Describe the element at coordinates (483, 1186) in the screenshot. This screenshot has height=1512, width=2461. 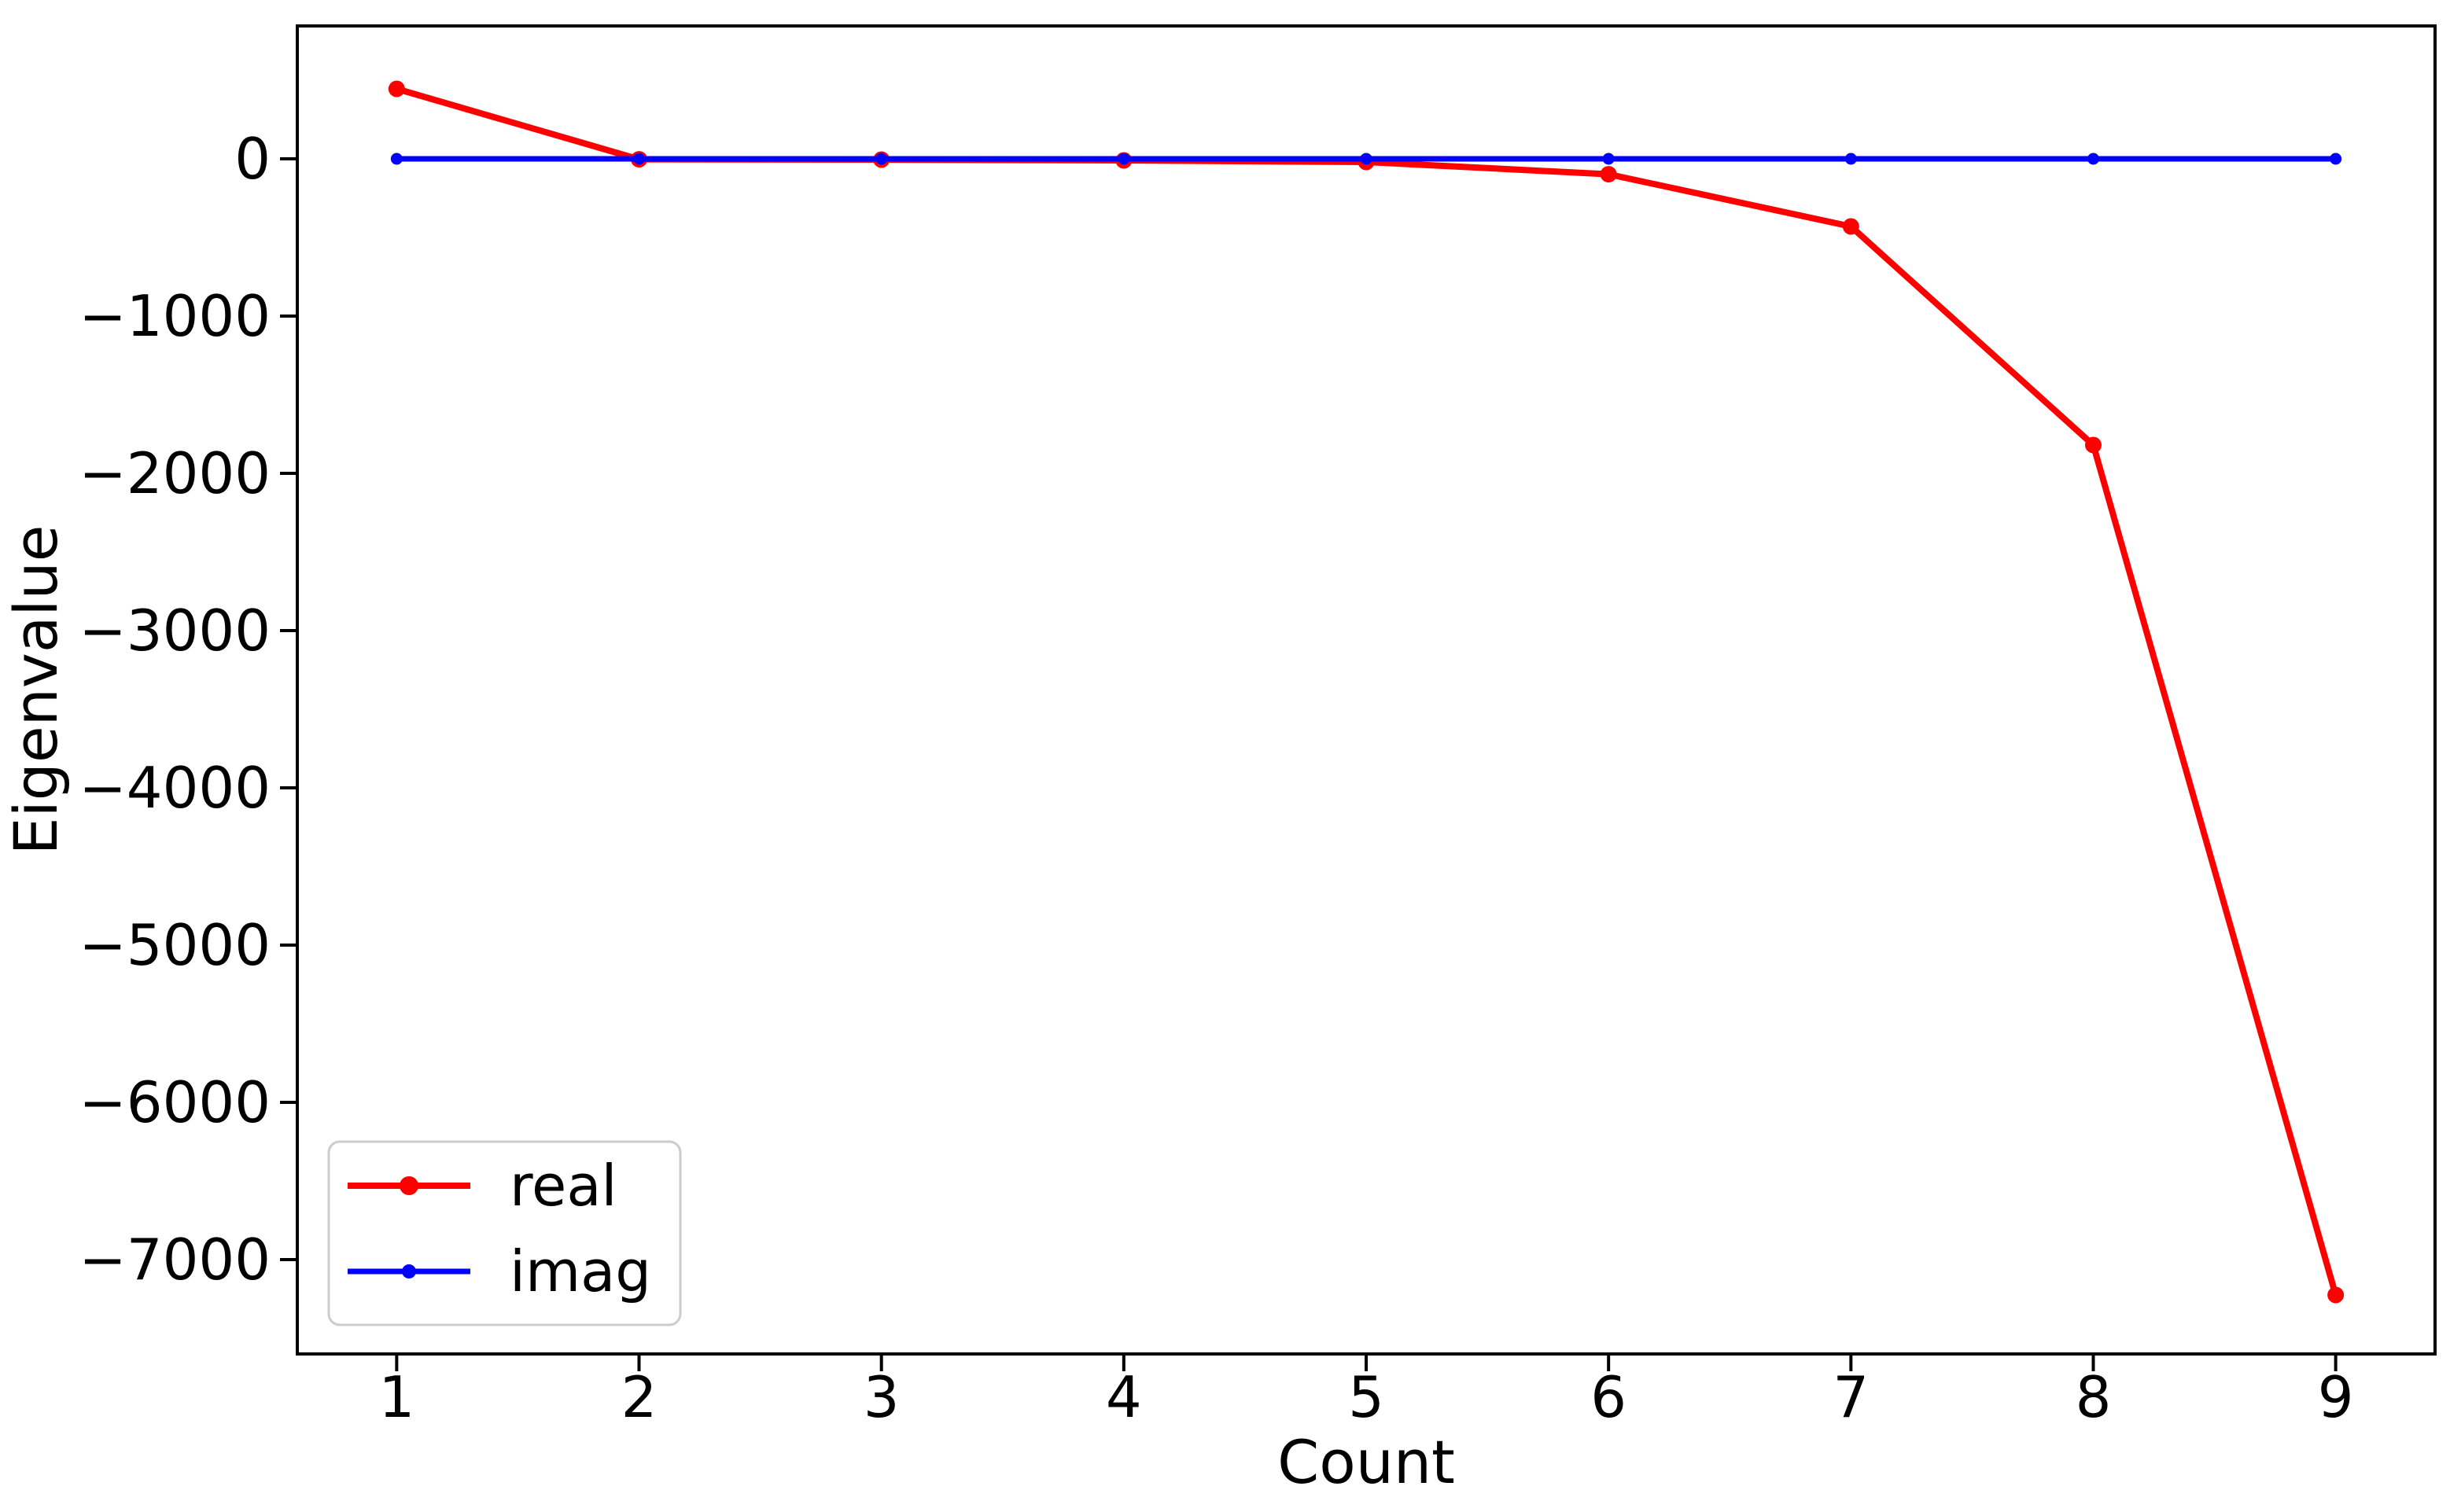
I see `legend-entry-real: real` at that location.